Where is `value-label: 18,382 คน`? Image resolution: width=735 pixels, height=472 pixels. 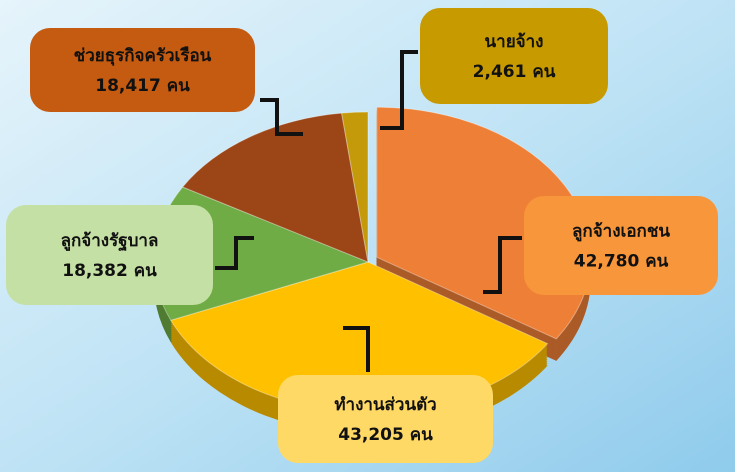 value-label: 18,382 คน is located at coordinates (109, 271).